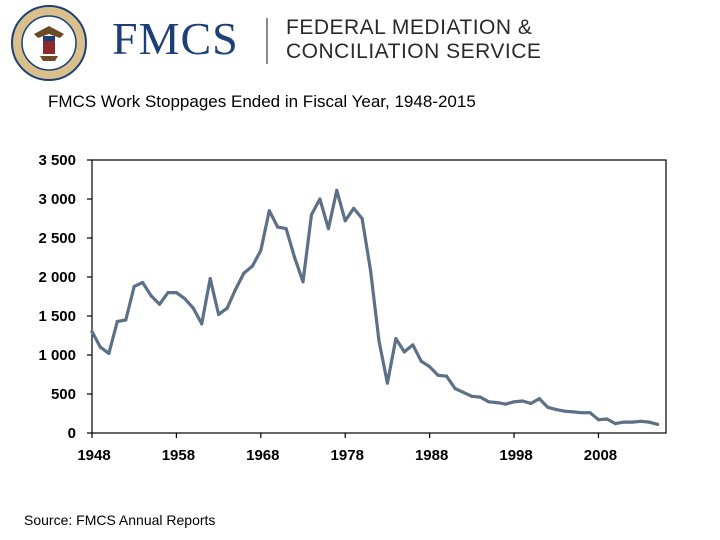  I want to click on x-tick-label: 2008, so click(600, 455).